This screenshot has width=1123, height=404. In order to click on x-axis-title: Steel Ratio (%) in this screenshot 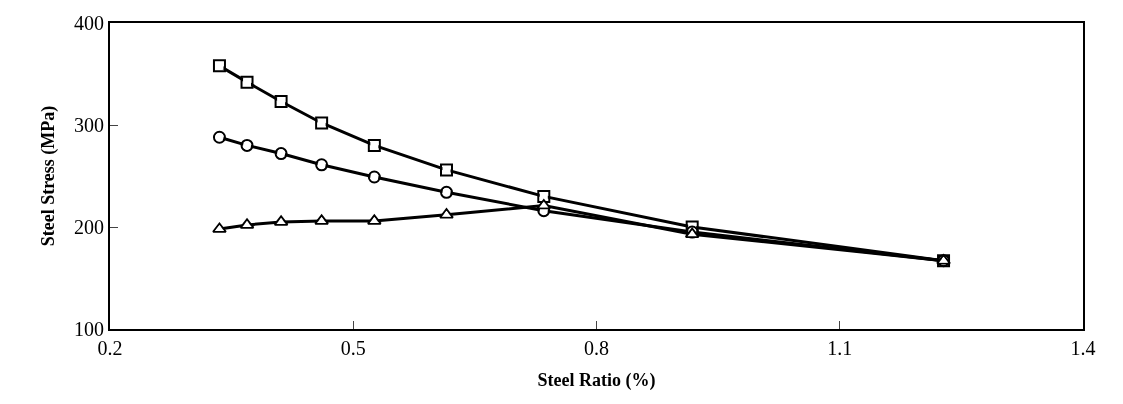, I will do `click(596, 380)`.